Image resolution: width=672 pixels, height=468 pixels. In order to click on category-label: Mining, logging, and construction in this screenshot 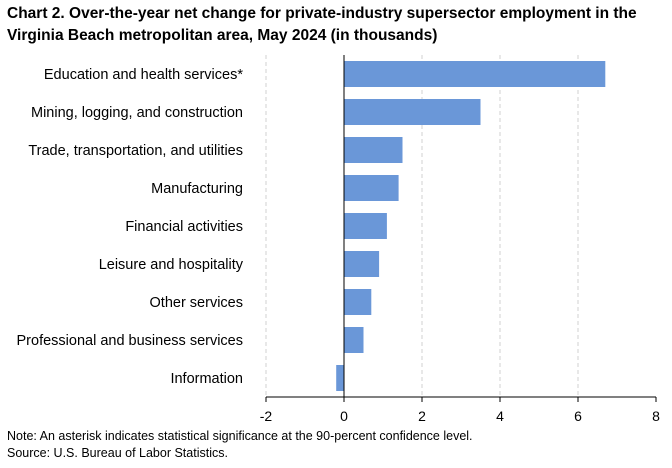, I will do `click(137, 113)`.